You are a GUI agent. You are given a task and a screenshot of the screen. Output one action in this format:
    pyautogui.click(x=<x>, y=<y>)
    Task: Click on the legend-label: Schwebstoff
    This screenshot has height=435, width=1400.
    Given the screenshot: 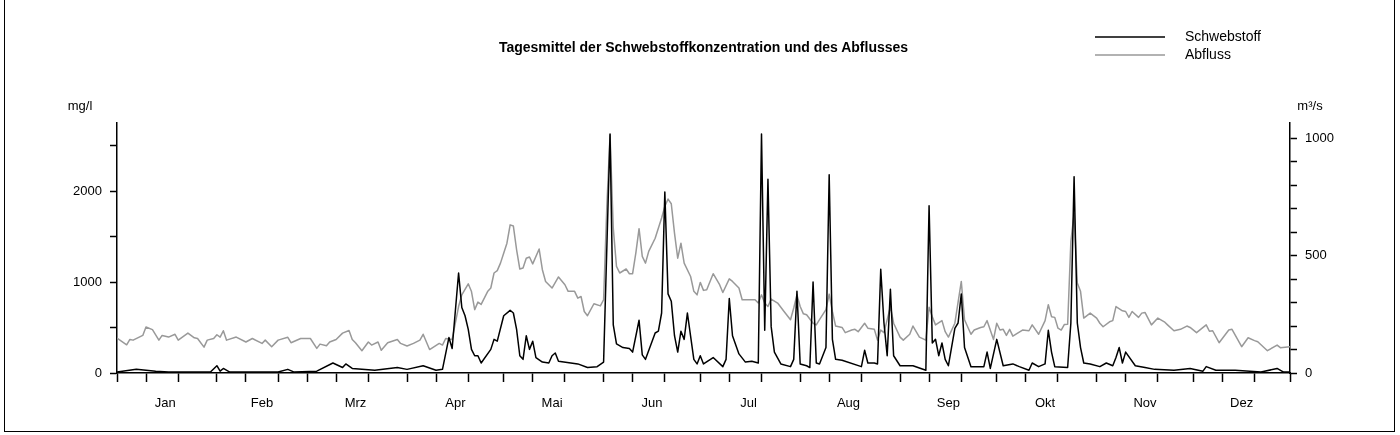 What is the action you would take?
    pyautogui.click(x=1223, y=35)
    